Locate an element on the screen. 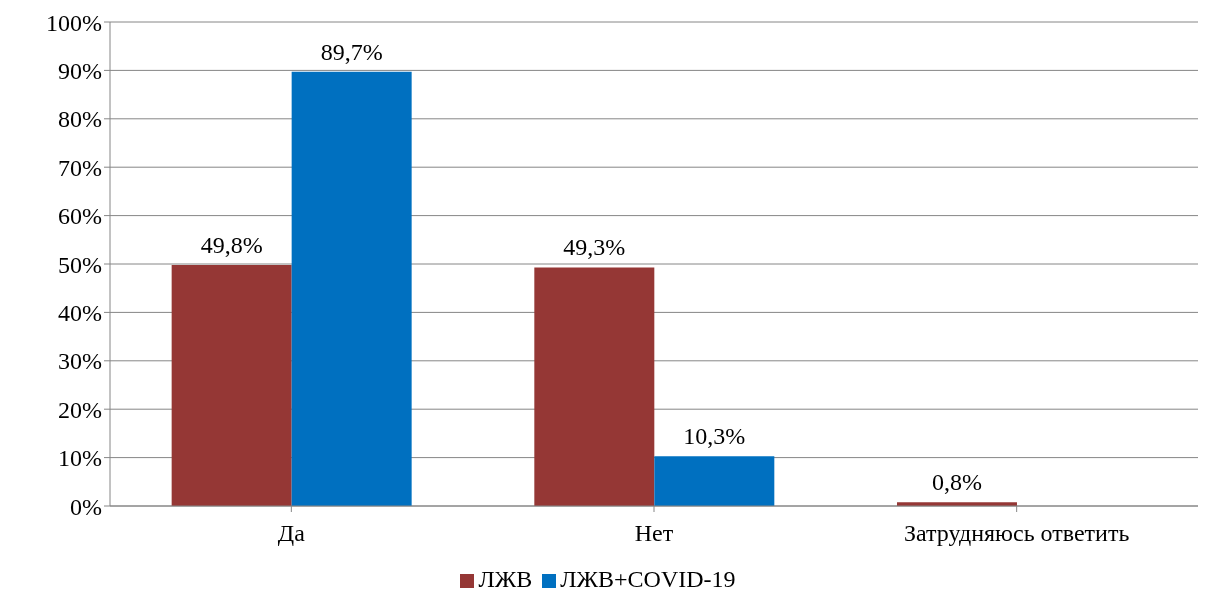 This screenshot has height=611, width=1214. data-label: 89,7% is located at coordinates (351, 51).